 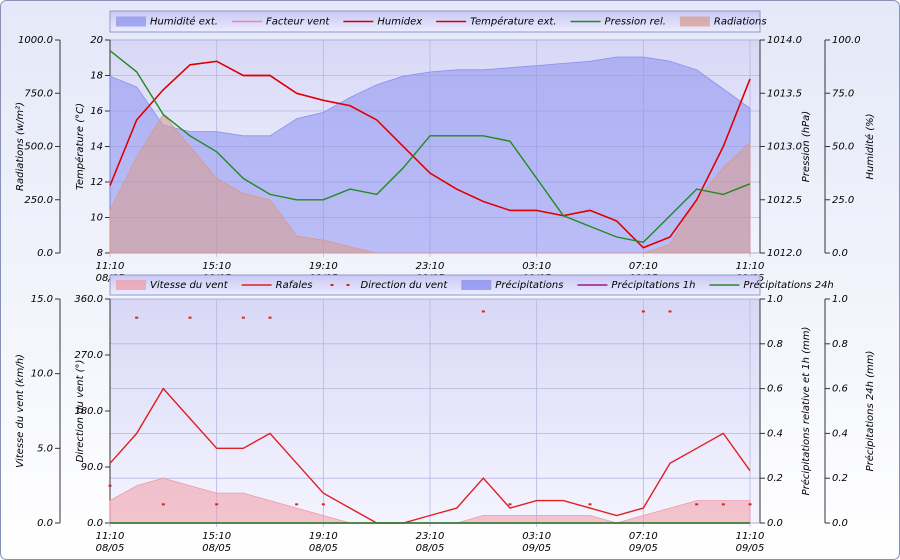 I want to click on y-tick-label: 90.0, so click(x=92, y=467).